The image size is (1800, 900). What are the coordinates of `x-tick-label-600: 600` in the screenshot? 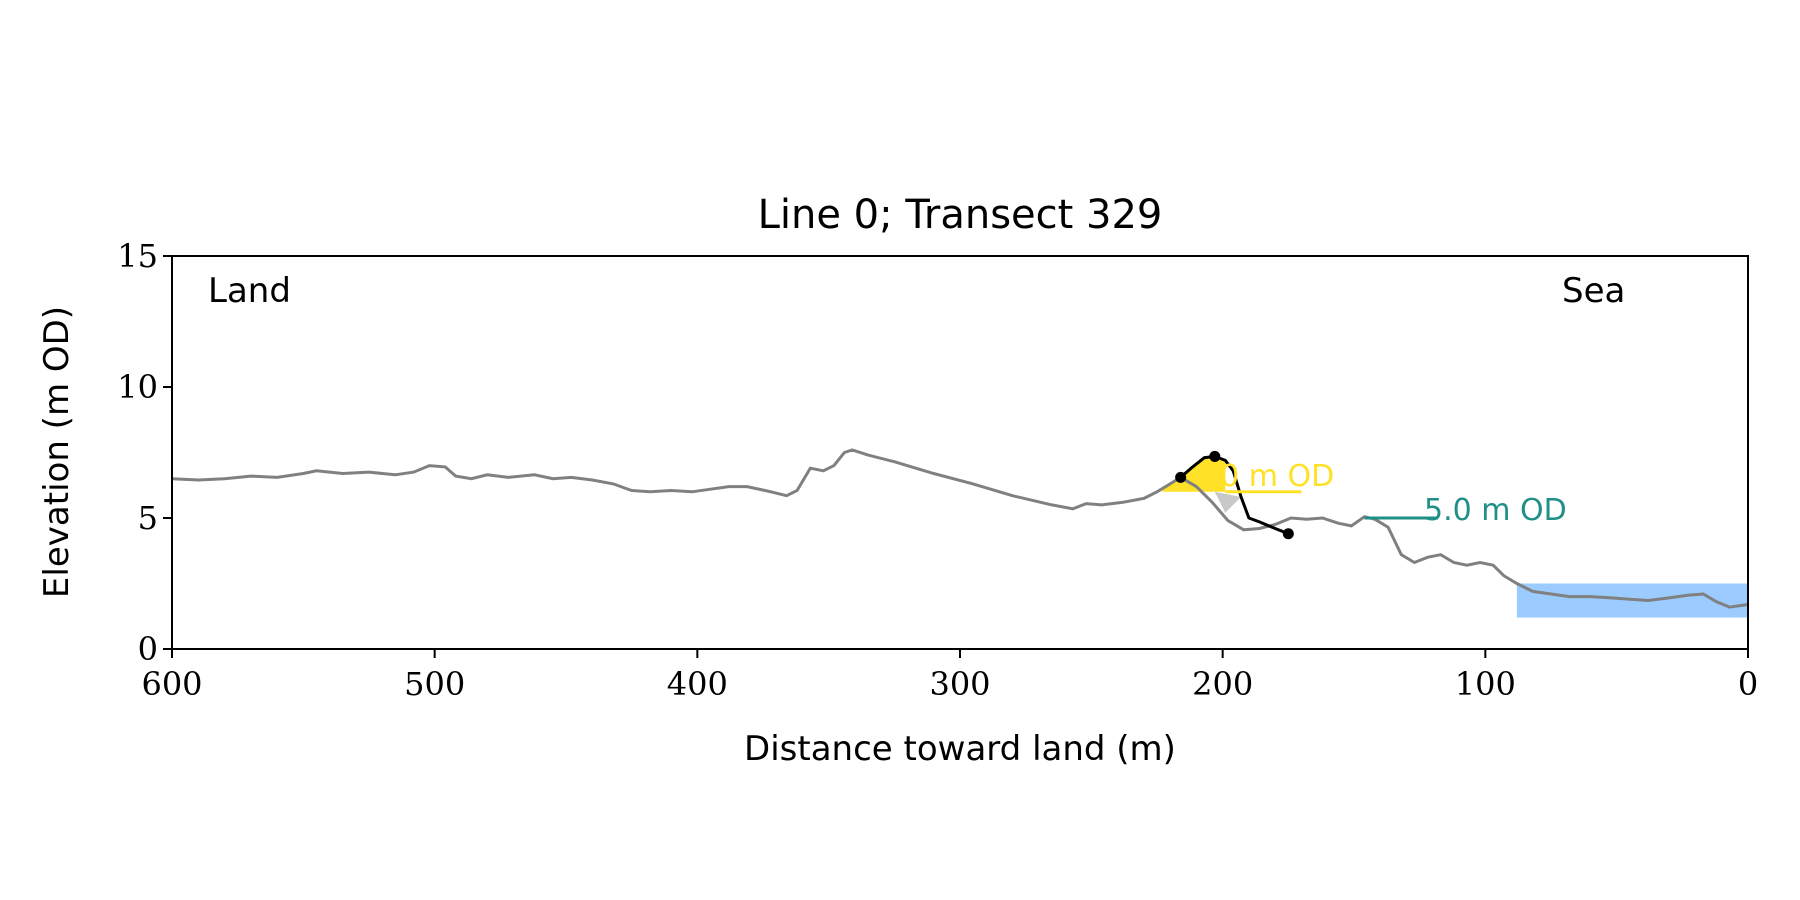 It's located at (171, 684).